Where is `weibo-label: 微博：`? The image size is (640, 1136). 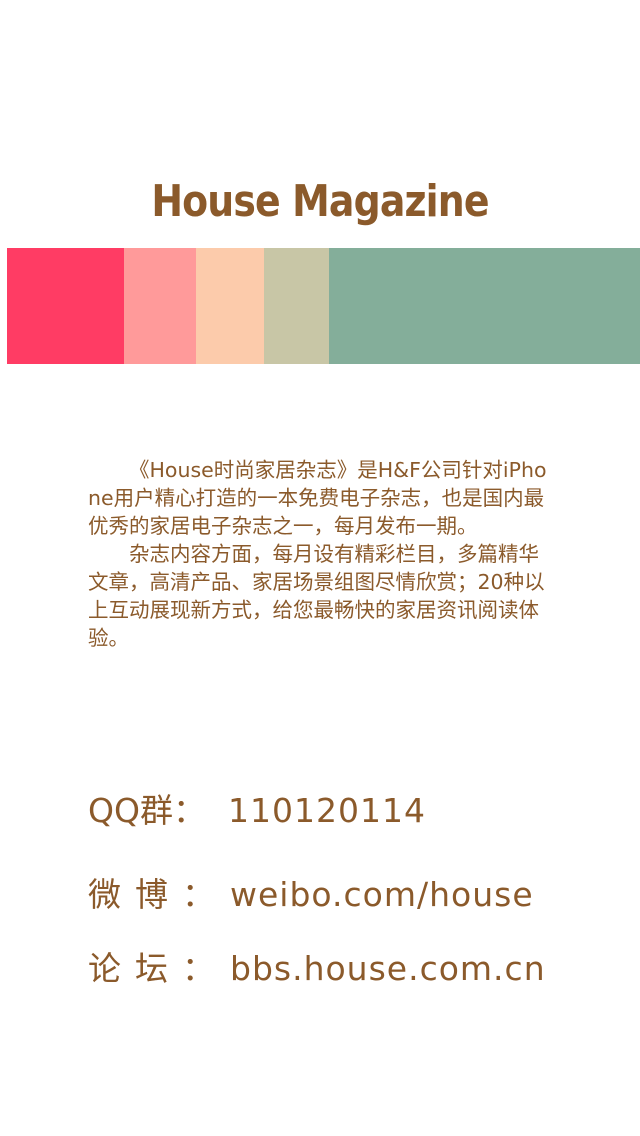 weibo-label: 微博： is located at coordinates (158, 894).